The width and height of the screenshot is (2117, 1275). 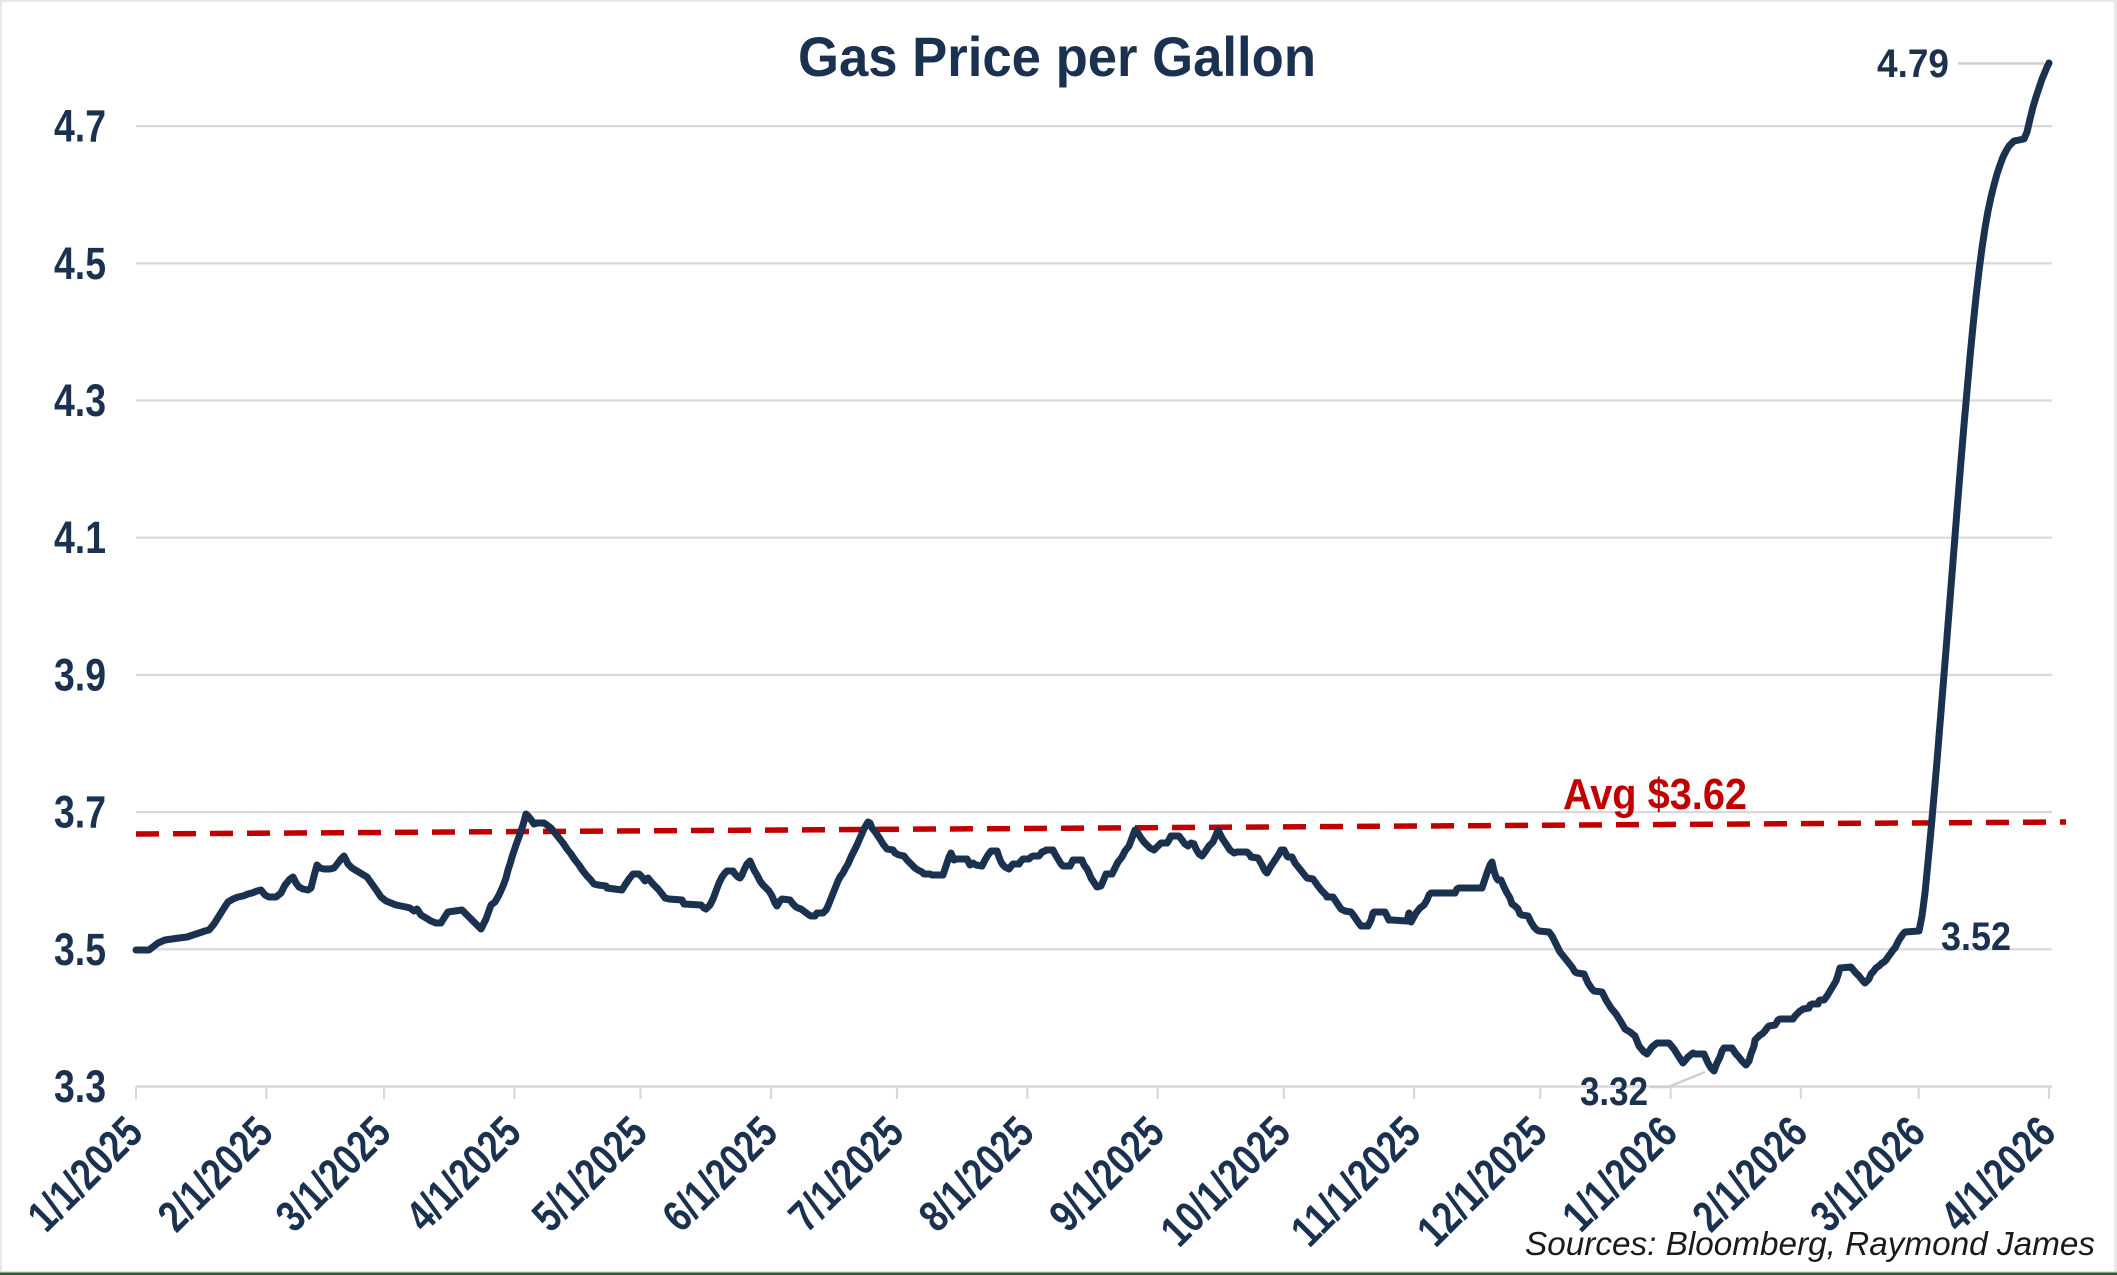 What do you see at coordinates (80, 400) in the screenshot?
I see `svg-text: 4.3` at bounding box center [80, 400].